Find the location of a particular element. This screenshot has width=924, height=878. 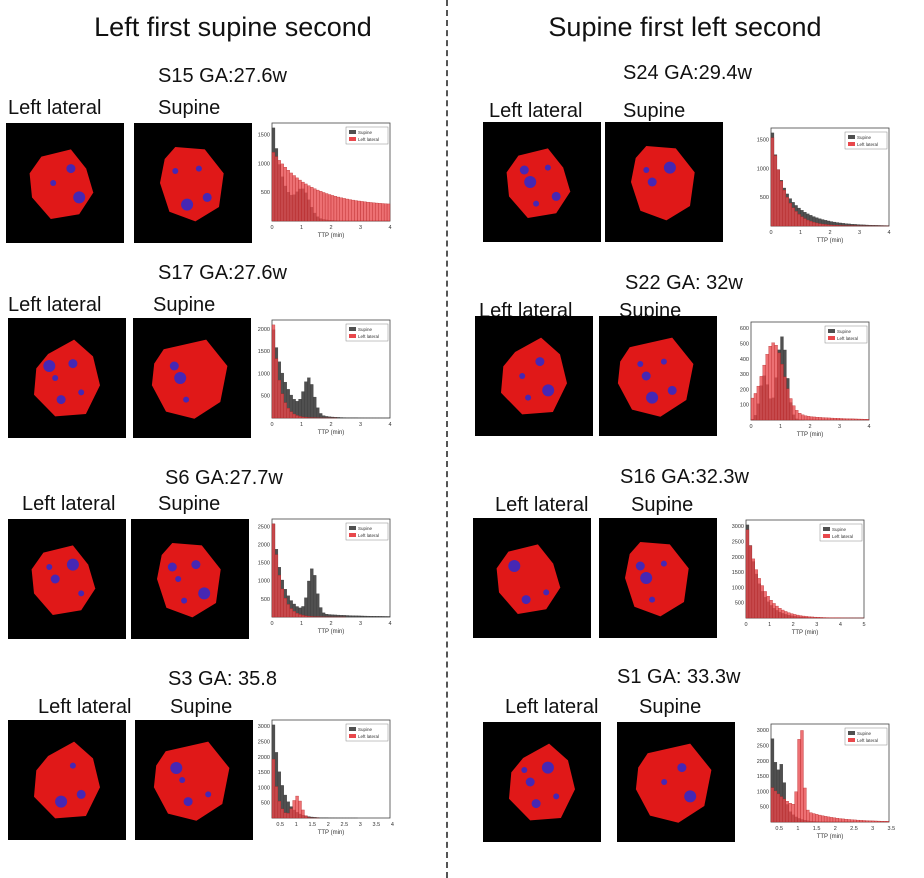

x-tick-label: 3.5 is located at coordinates (891, 829).